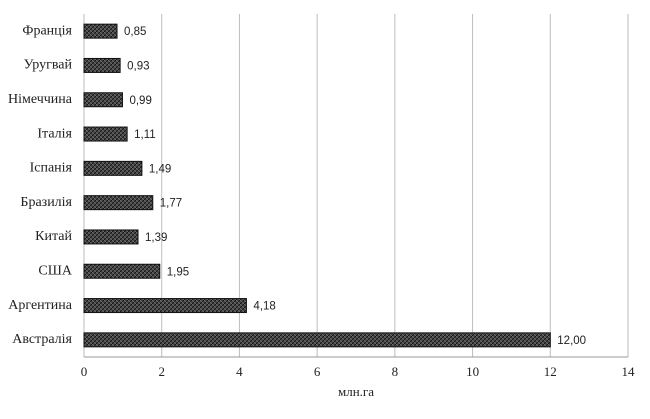 The width and height of the screenshot is (650, 419). What do you see at coordinates (178, 272) in the screenshot?
I see `value-label: 1,95` at bounding box center [178, 272].